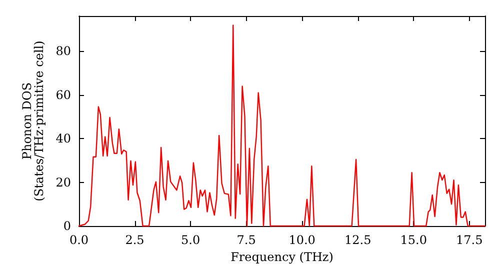  I want to click on x-tick-label: 10.0, so click(302, 240).